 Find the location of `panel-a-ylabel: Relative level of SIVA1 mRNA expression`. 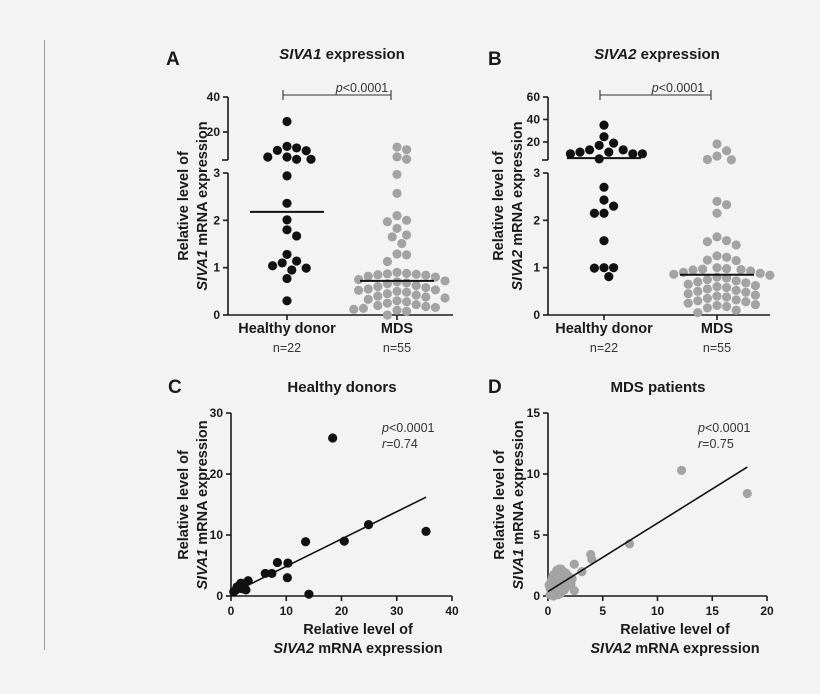

panel-a-ylabel: Relative level of SIVA1 mRNA expression is located at coordinates (193, 205).